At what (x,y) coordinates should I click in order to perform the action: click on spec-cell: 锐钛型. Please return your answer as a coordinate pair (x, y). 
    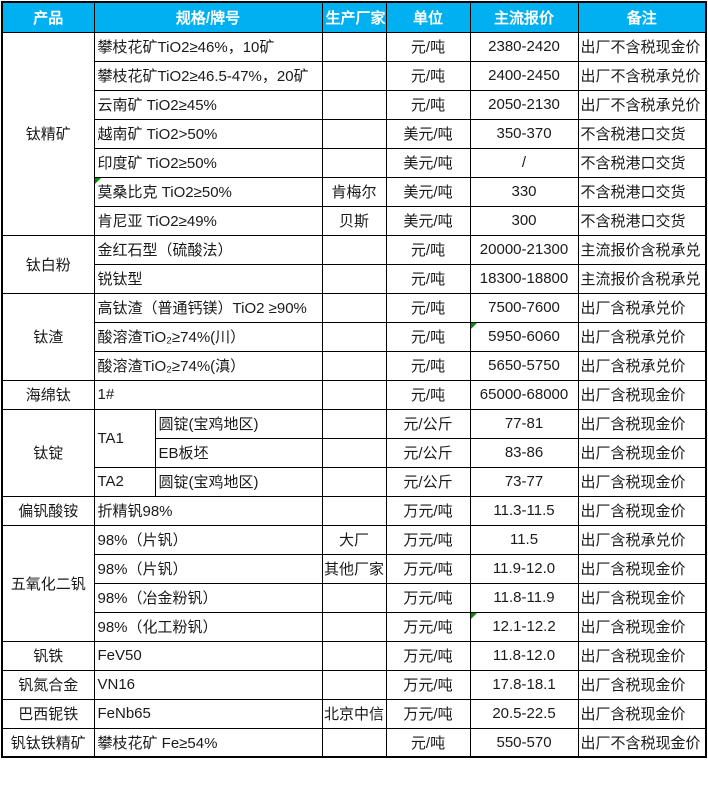
    Looking at the image, I should click on (208, 278).